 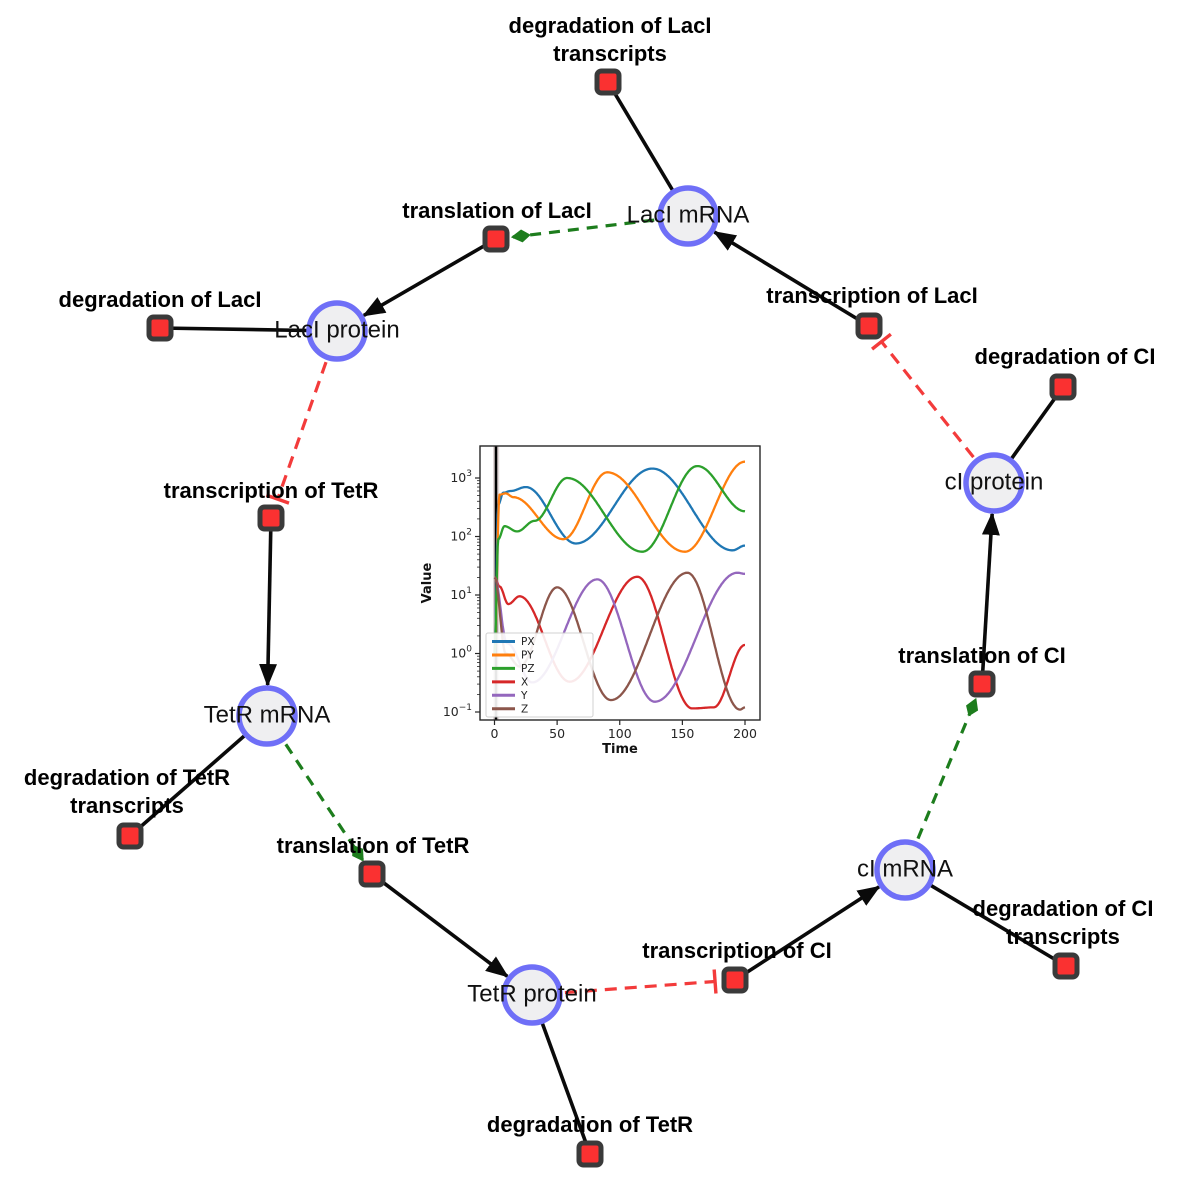 I want to click on chart-y-tick-label-e-1: 10⁻¹, so click(x=457, y=711).